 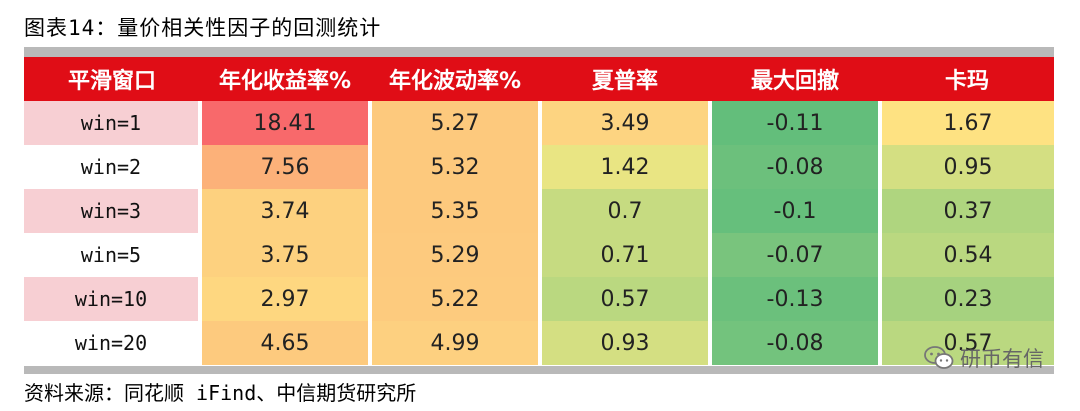 What do you see at coordinates (284, 211) in the screenshot?
I see `table-cell: 3.74` at bounding box center [284, 211].